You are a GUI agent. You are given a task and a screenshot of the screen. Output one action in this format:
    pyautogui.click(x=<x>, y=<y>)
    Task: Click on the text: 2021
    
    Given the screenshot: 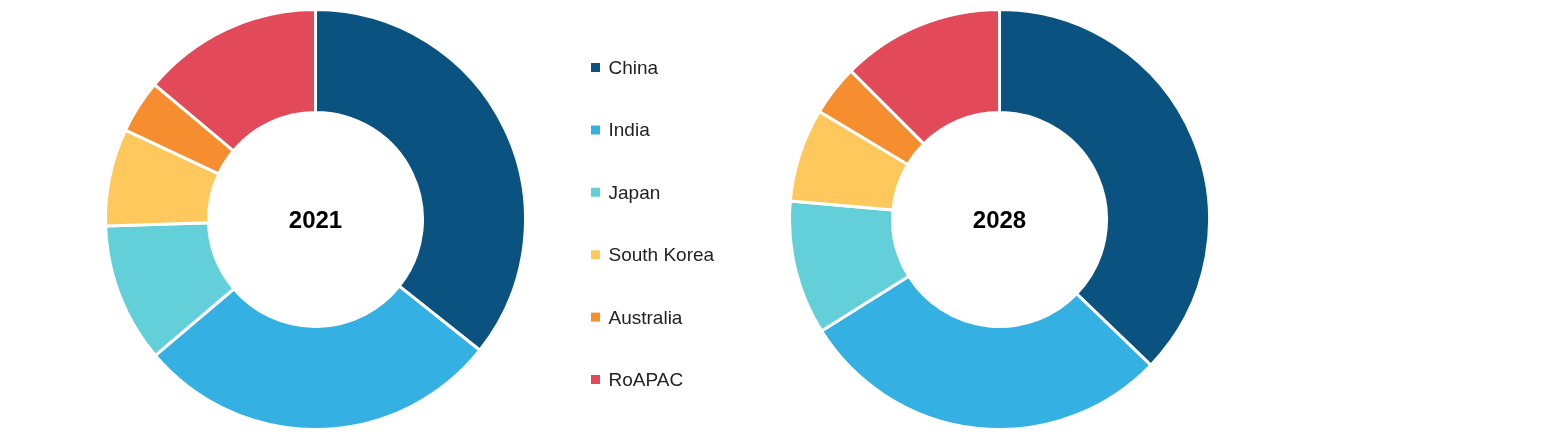 What is the action you would take?
    pyautogui.click(x=315, y=219)
    